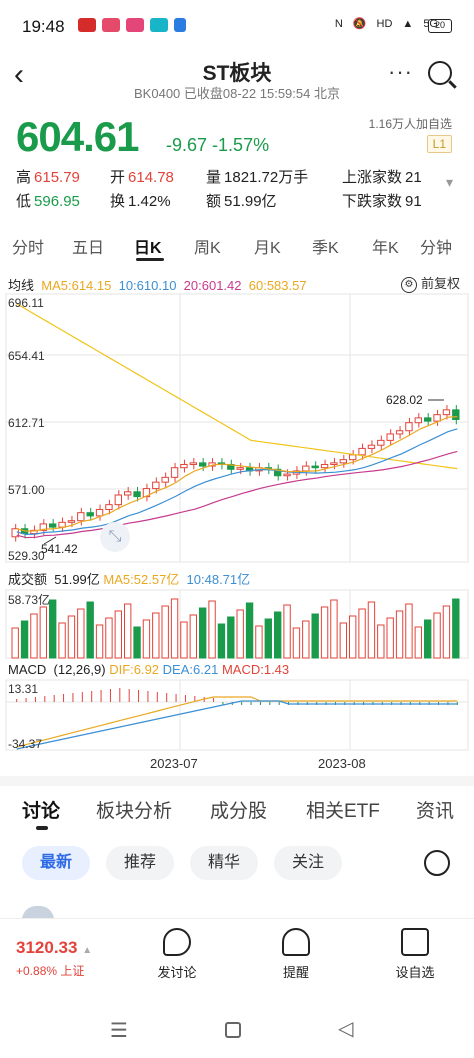 Image resolution: width=474 pixels, height=1058 pixels. Describe the element at coordinates (410, 124) in the screenshot. I see `followers-count: 1.16万人加自选` at that location.